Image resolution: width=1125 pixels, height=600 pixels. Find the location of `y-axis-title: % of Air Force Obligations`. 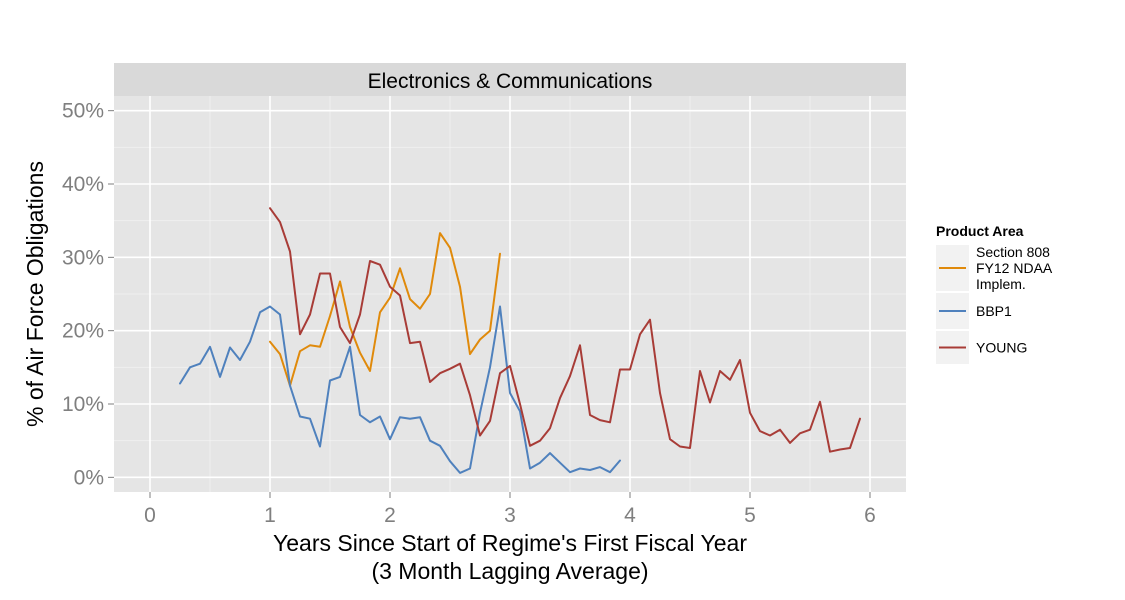

y-axis-title: % of Air Force Obligations is located at coordinates (35, 294).